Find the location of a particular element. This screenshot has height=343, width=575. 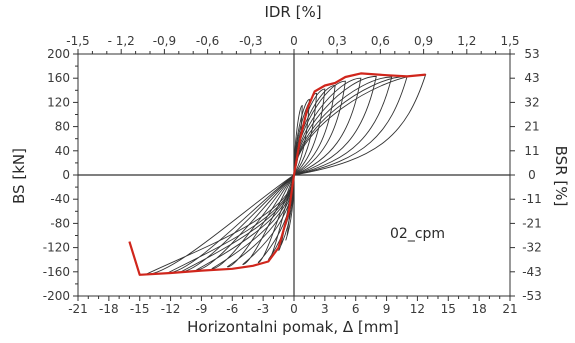

x2-tick-label: 0 is located at coordinates (294, 41).